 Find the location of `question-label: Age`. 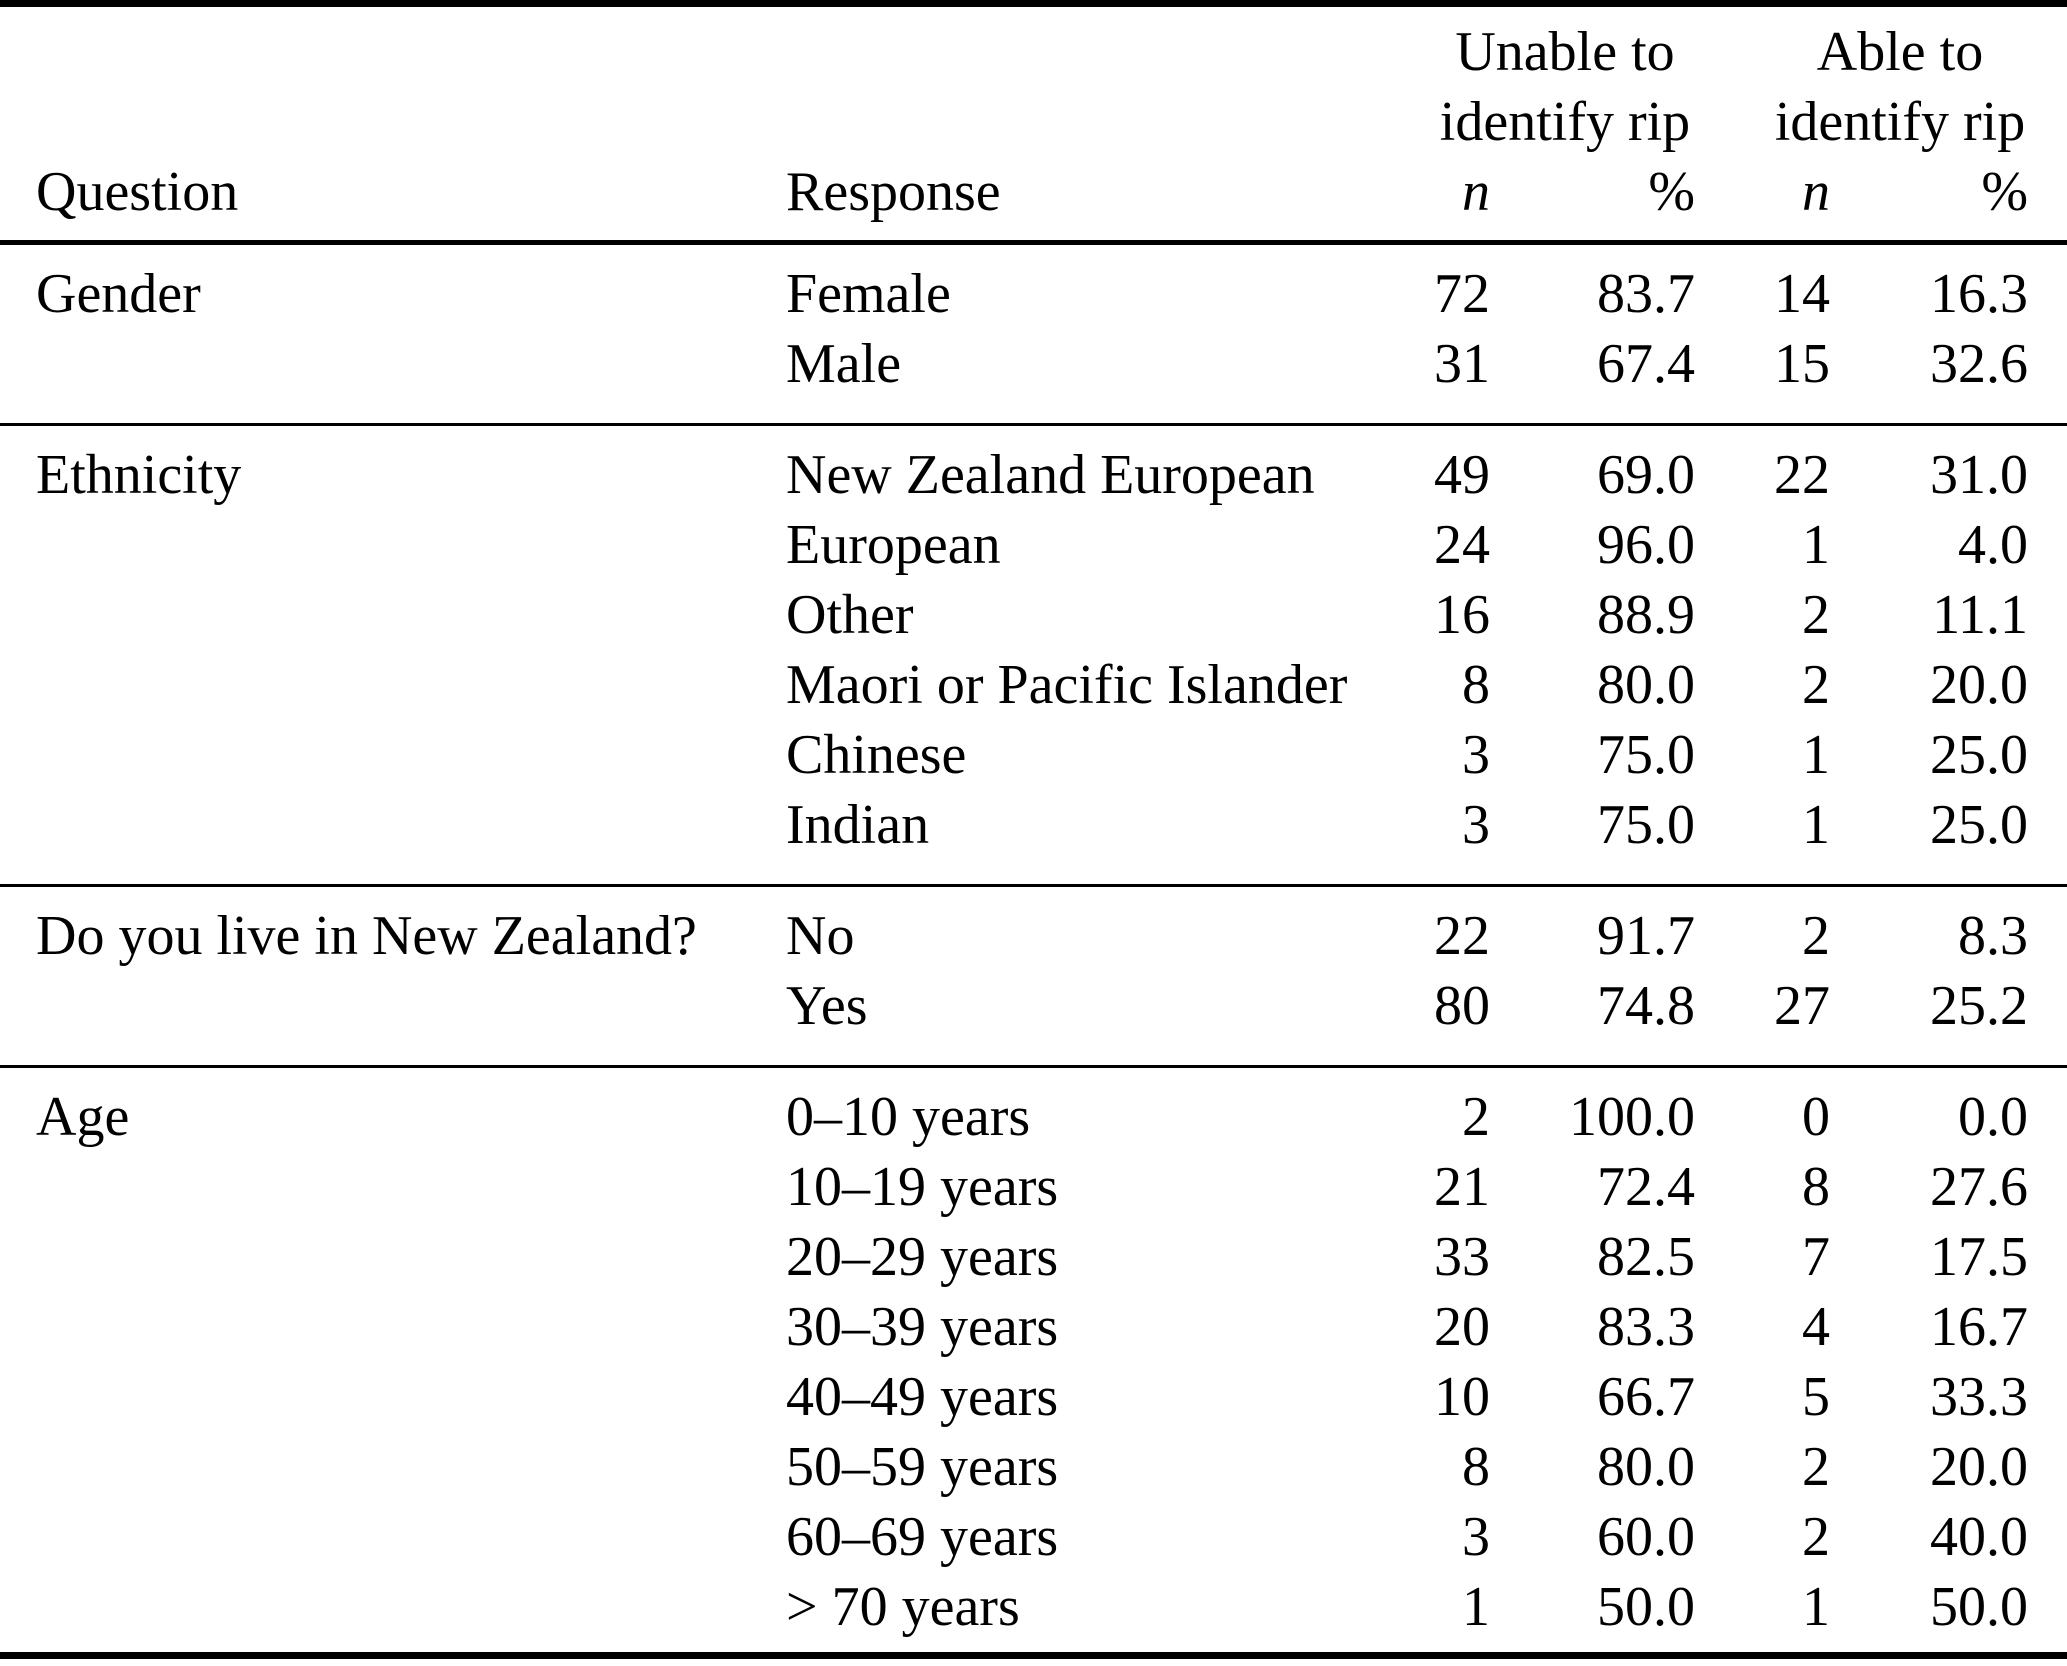

question-label: Age is located at coordinates (83, 1117).